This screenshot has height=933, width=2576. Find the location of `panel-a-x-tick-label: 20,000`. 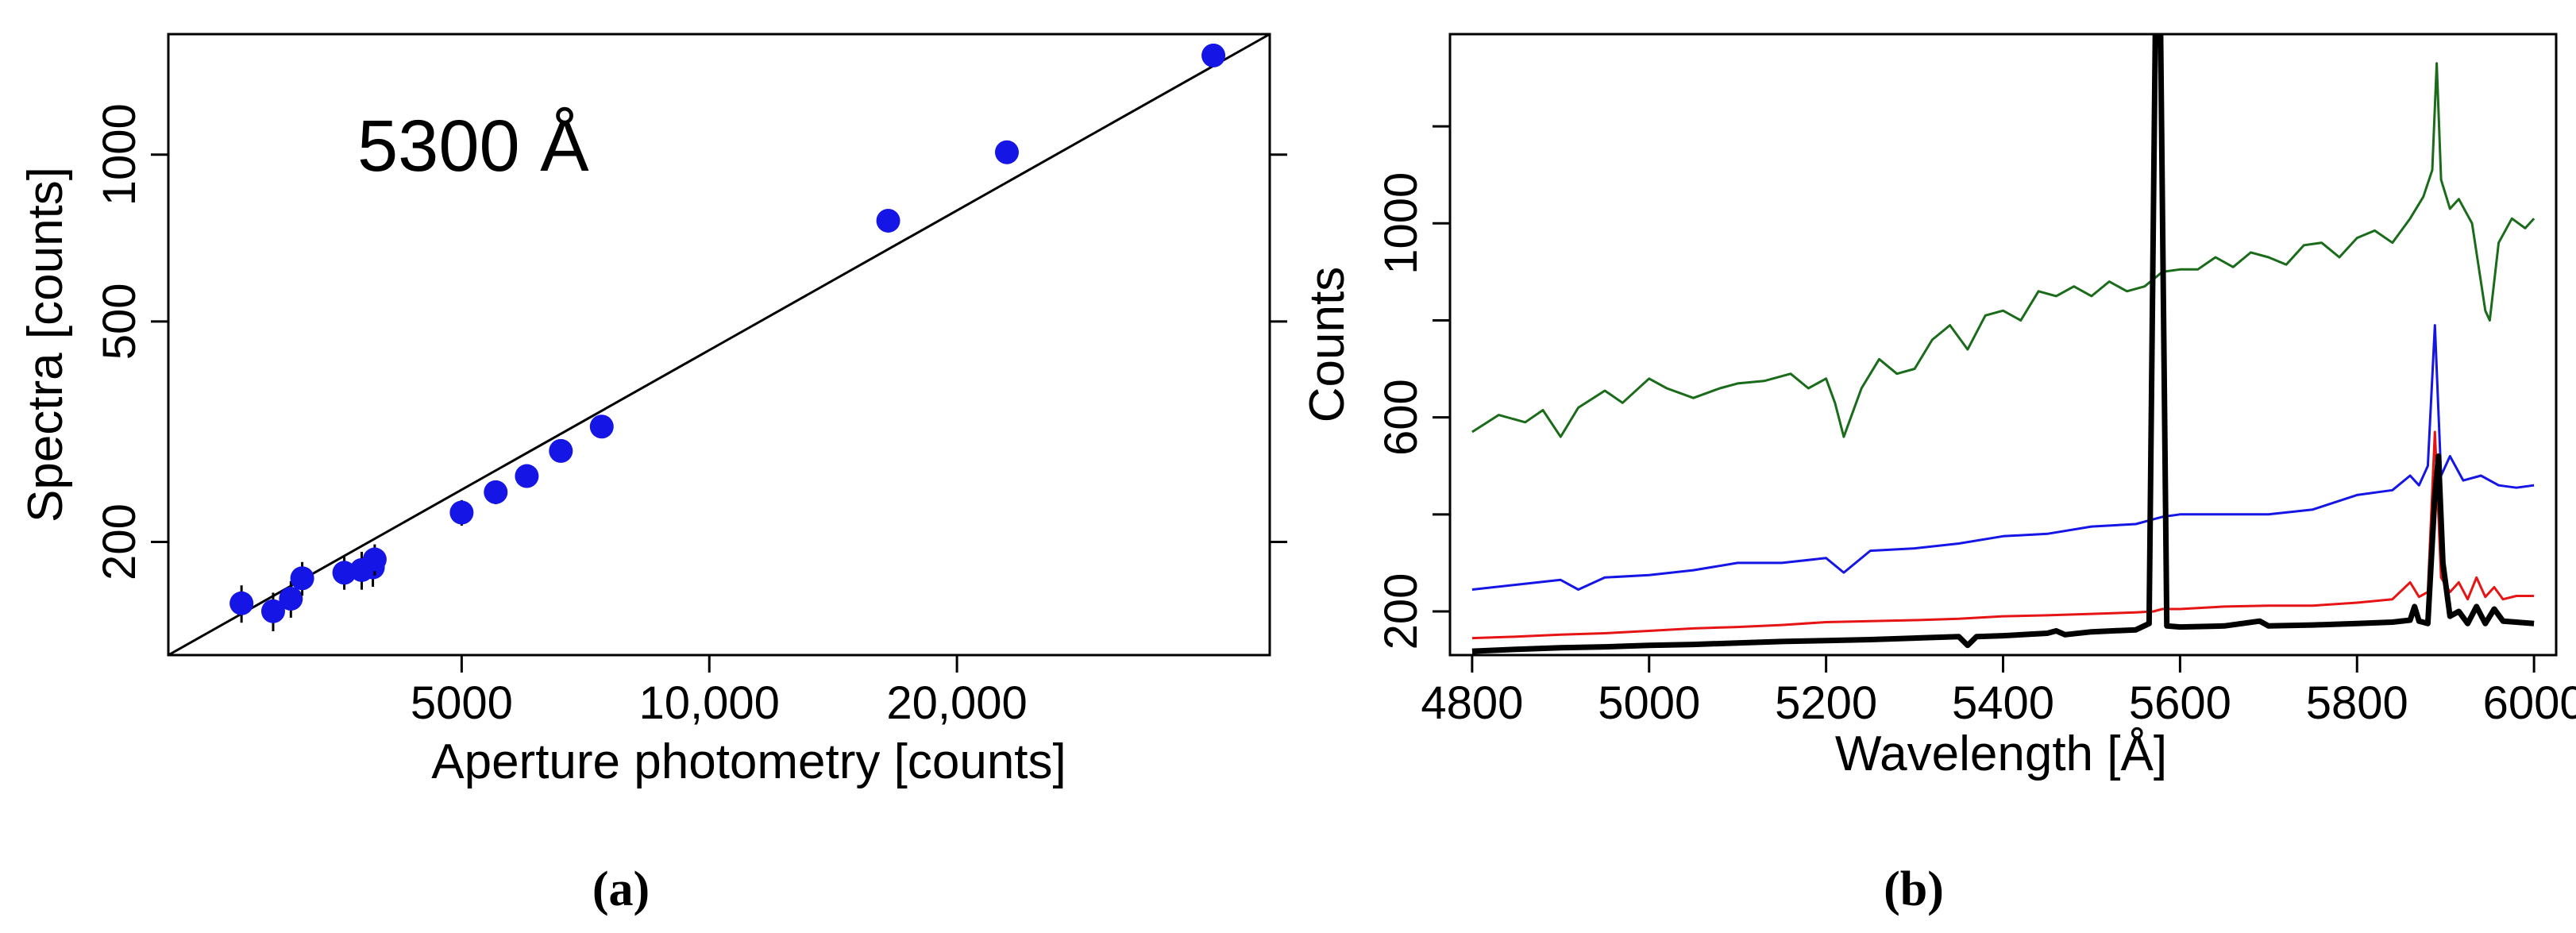

panel-a-x-tick-label: 20,000 is located at coordinates (956, 703).